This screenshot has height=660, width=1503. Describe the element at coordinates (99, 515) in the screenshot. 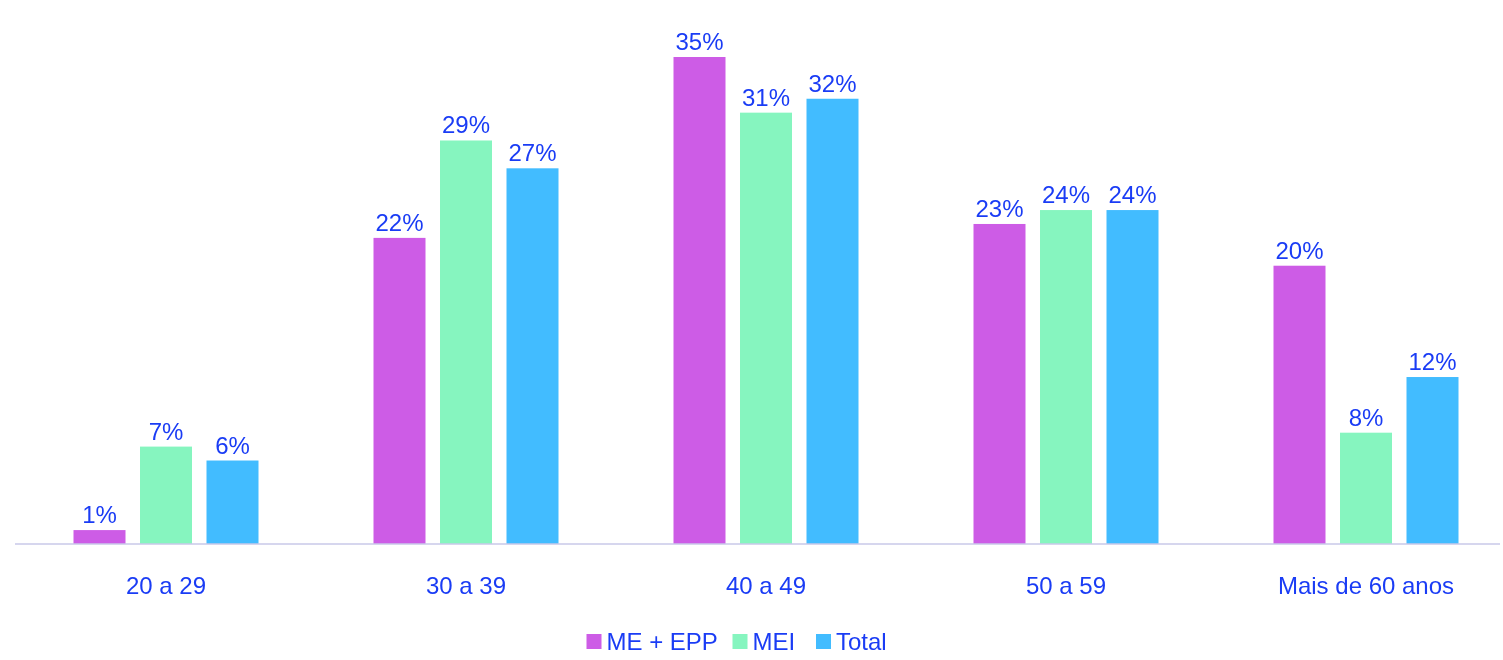

I see `data-label: 1%` at that location.